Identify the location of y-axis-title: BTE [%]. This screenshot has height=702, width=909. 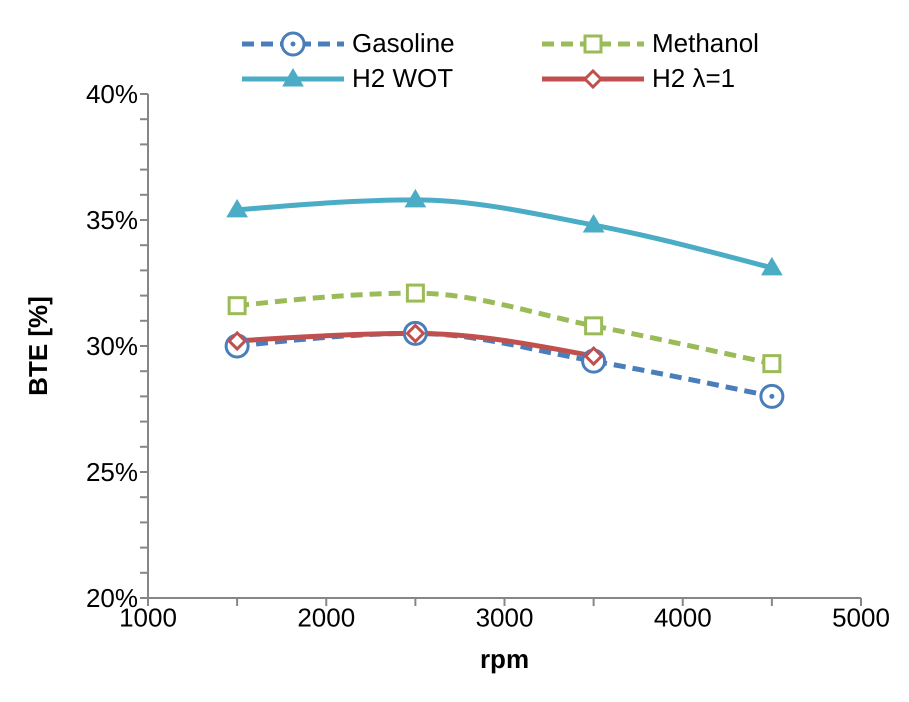
(38, 346).